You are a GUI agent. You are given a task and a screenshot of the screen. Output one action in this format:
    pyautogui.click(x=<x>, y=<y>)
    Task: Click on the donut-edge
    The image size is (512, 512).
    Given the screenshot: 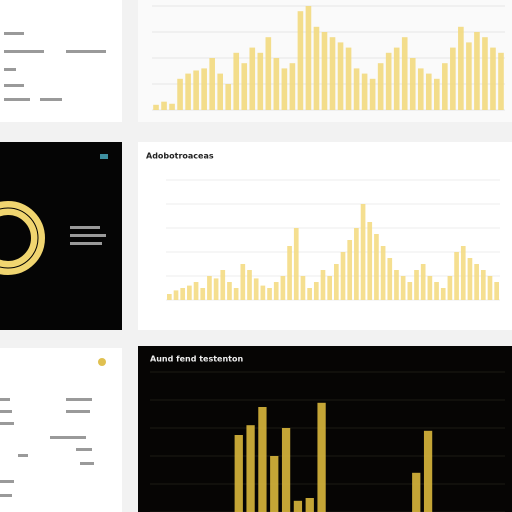 What is the action you would take?
    pyautogui.click(x=19, y=238)
    